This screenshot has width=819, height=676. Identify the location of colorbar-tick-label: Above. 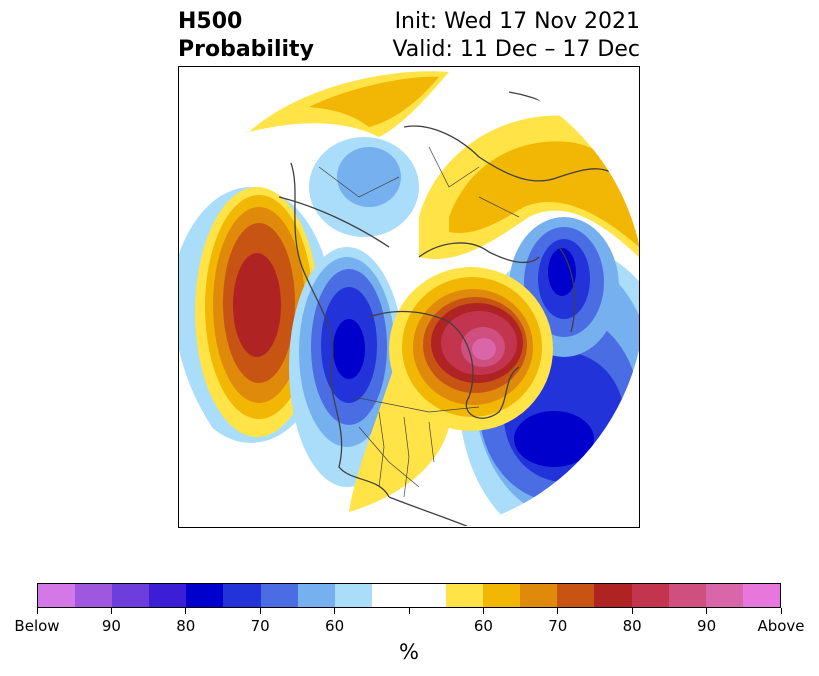
(781, 626).